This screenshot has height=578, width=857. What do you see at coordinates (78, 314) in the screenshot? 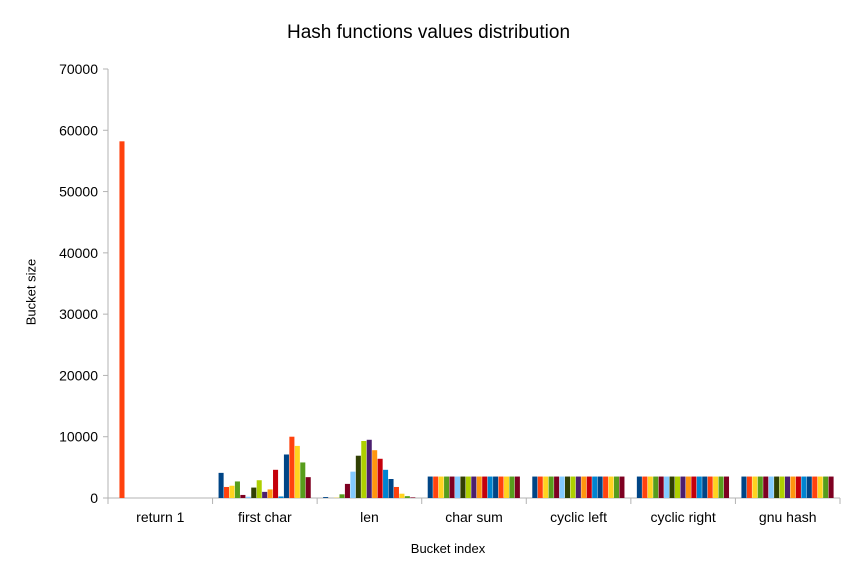
I see `y-tick-label: 30000` at bounding box center [78, 314].